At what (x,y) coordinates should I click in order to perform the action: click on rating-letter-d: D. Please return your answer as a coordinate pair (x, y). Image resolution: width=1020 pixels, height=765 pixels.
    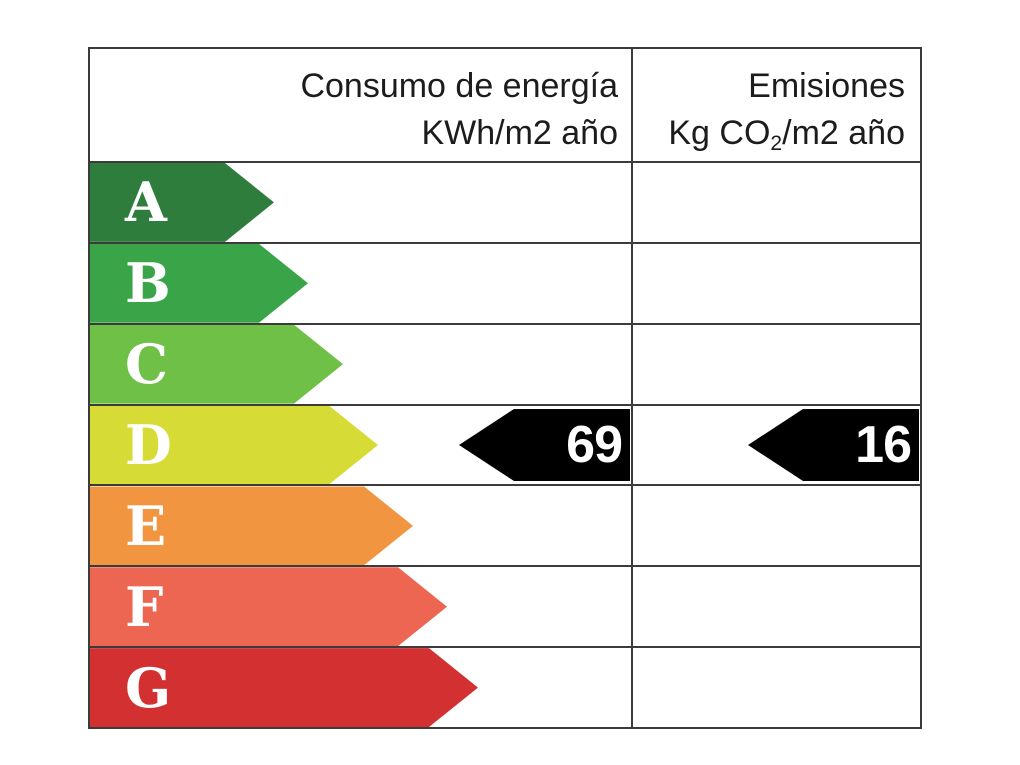
    Looking at the image, I should click on (148, 445).